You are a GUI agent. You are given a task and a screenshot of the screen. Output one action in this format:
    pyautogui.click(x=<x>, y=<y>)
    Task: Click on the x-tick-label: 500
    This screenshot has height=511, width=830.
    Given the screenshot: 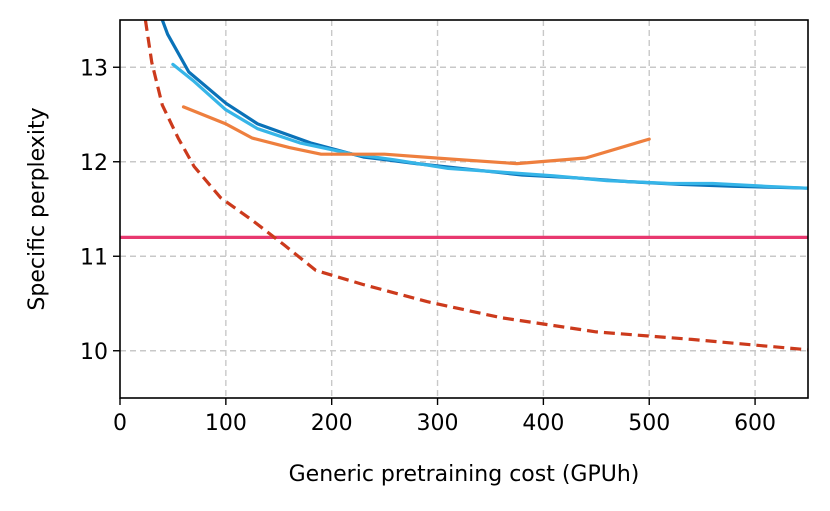 What is the action you would take?
    pyautogui.click(x=649, y=423)
    